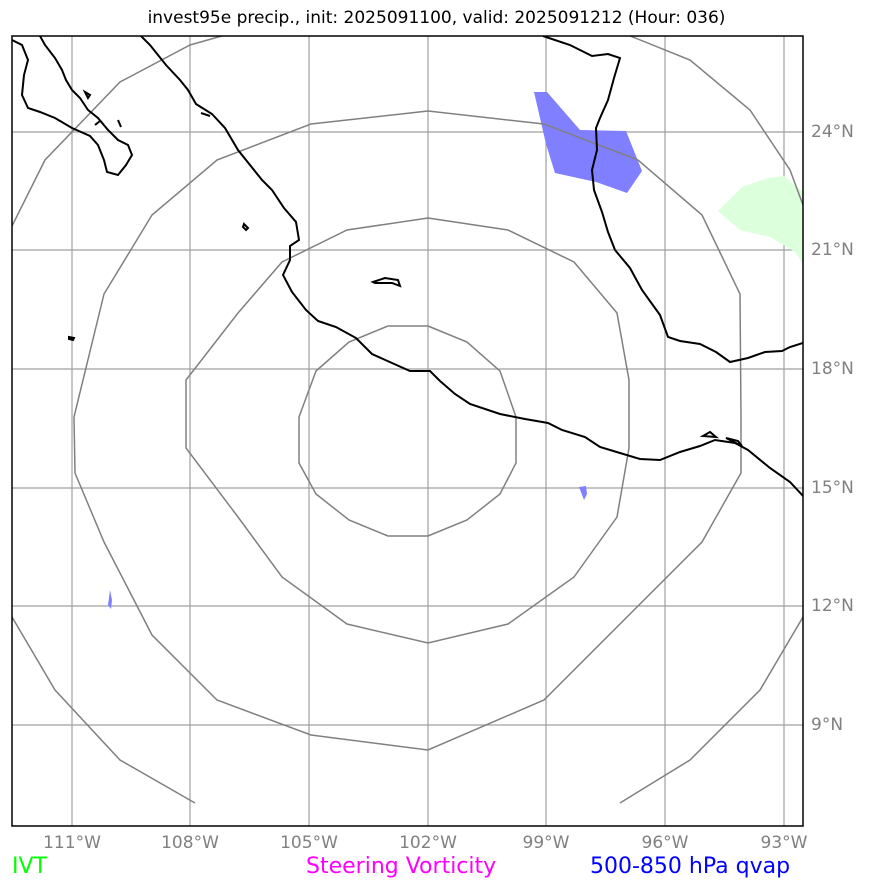 Image resolution: width=873 pixels, height=891 pixels. I want to click on qvap-shading-coast, so click(583, 493).